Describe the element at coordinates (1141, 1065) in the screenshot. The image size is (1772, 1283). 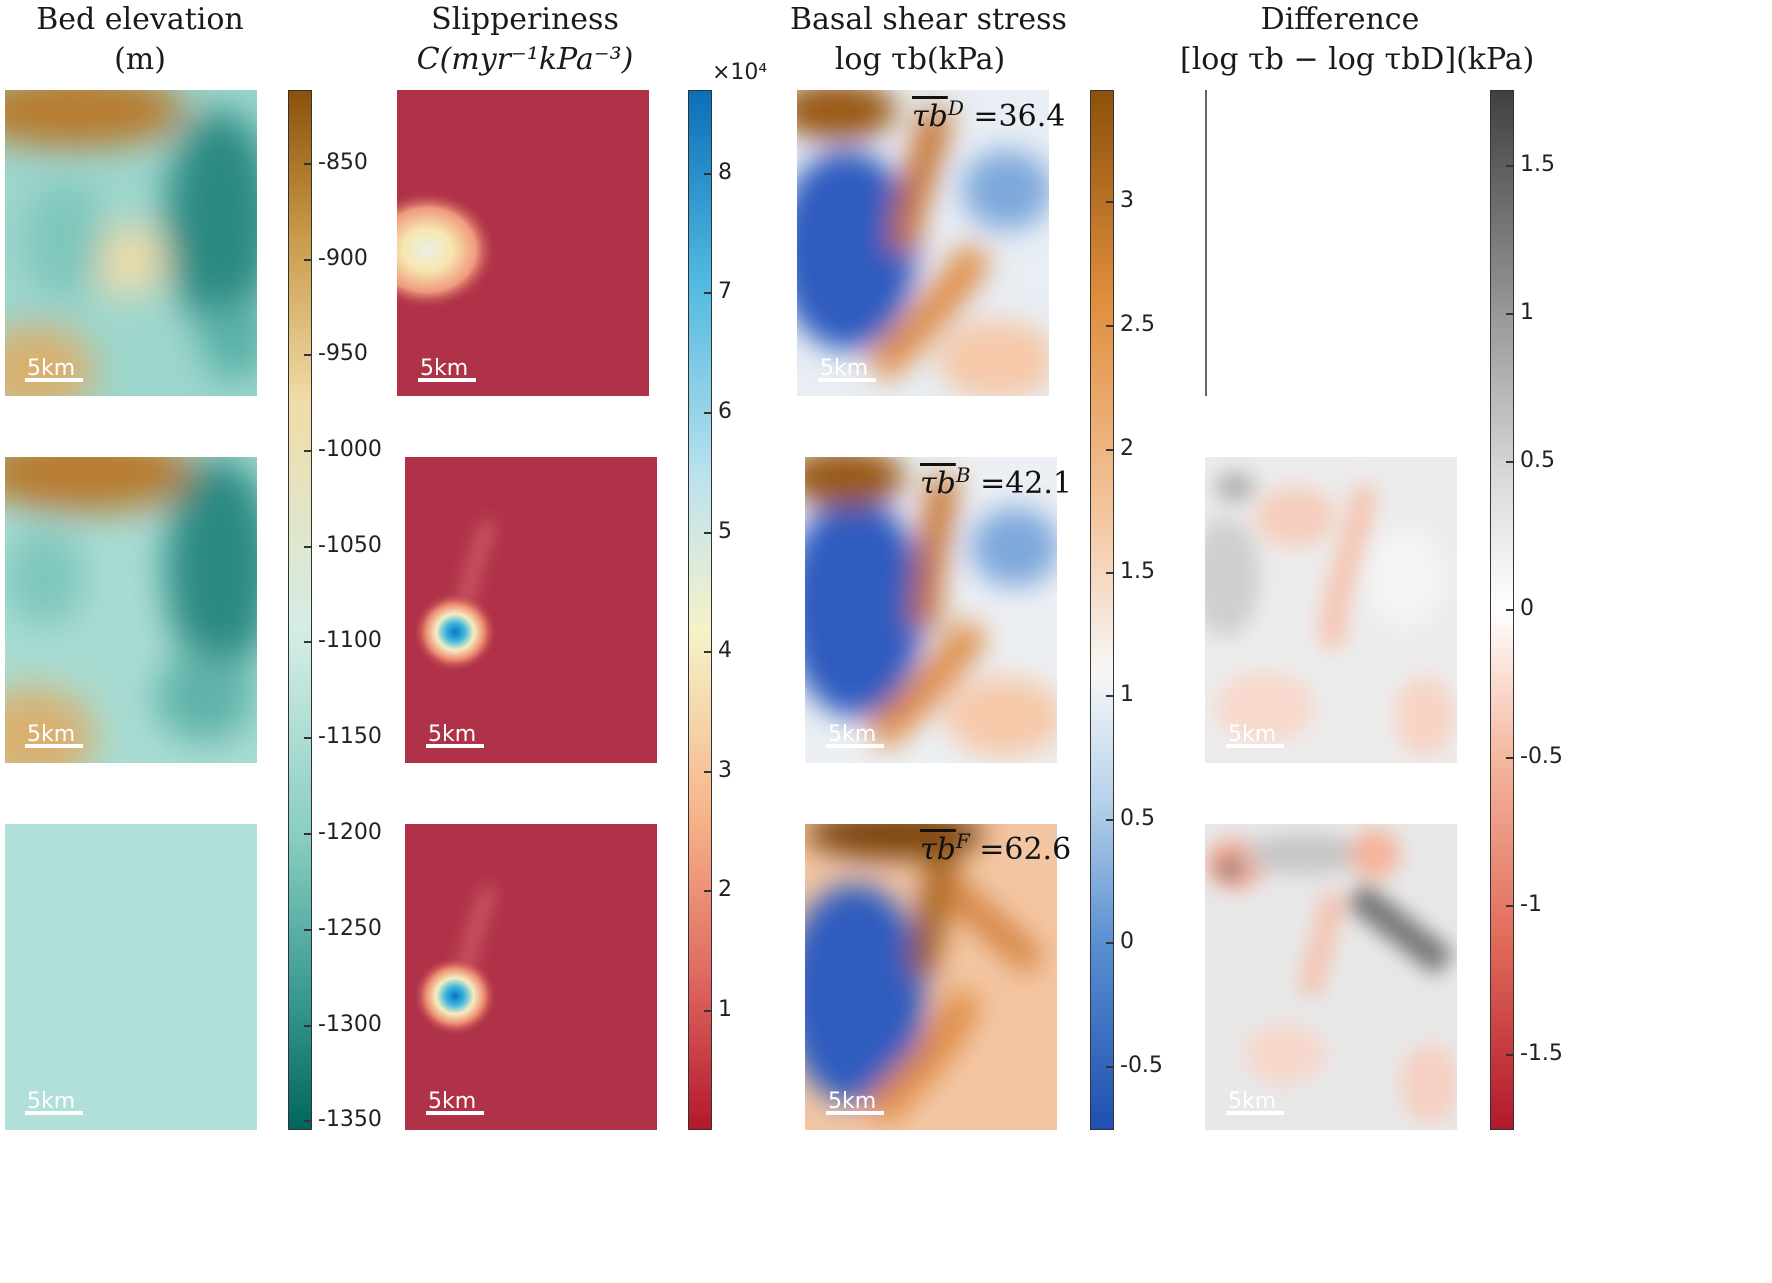
I see `tau-tick-label: -0.5` at that location.